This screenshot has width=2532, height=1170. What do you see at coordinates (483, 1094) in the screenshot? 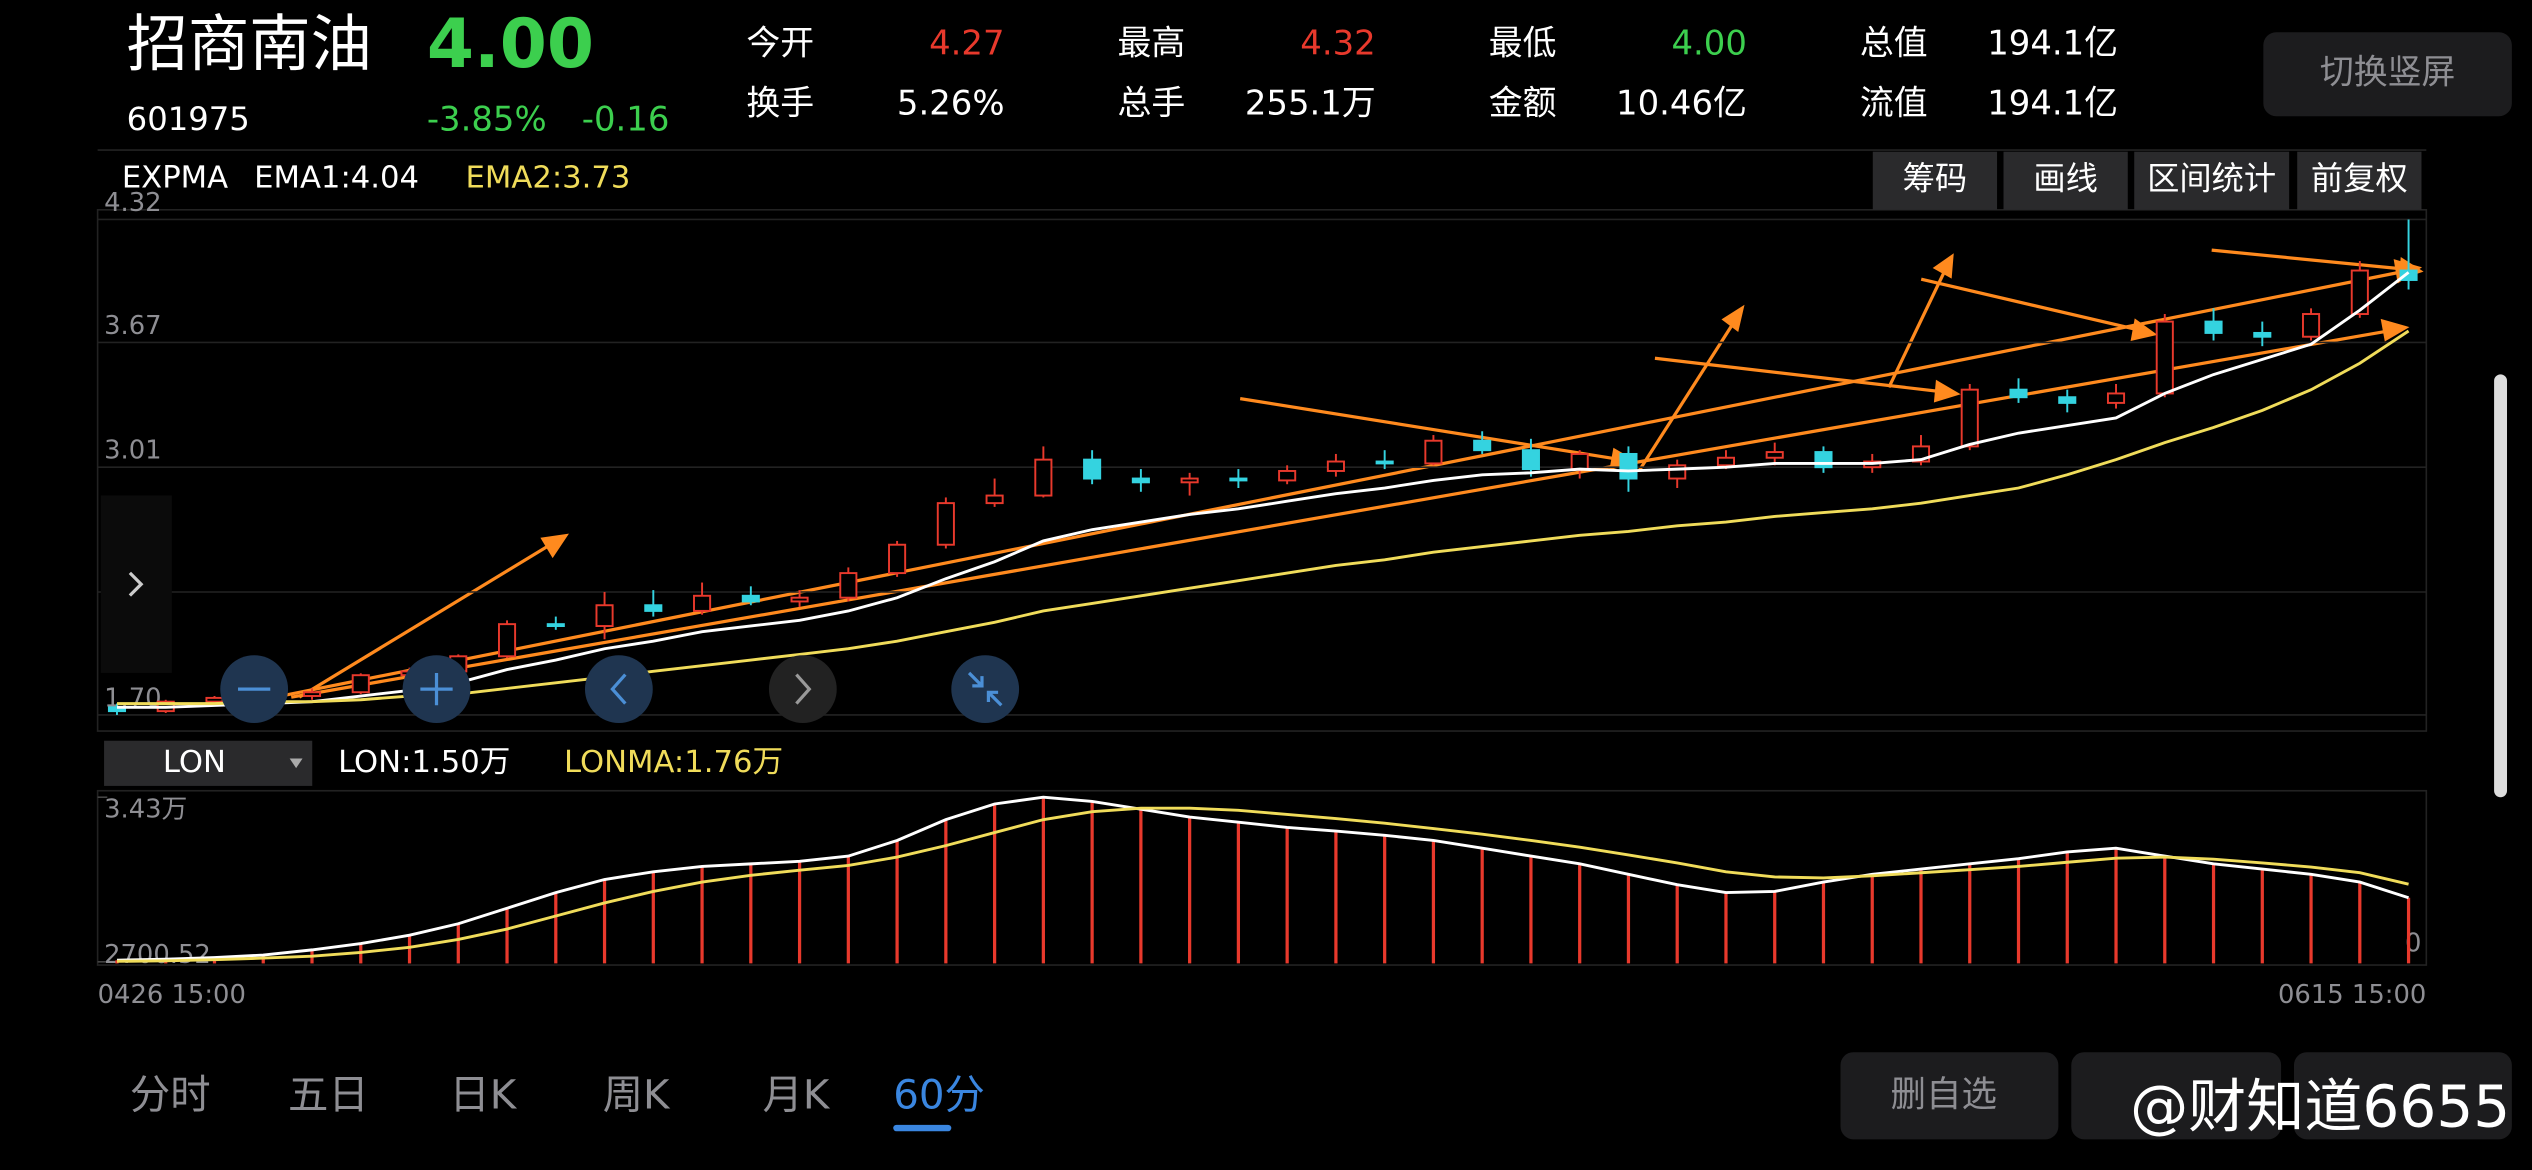
I see `period-tab: 日K` at bounding box center [483, 1094].